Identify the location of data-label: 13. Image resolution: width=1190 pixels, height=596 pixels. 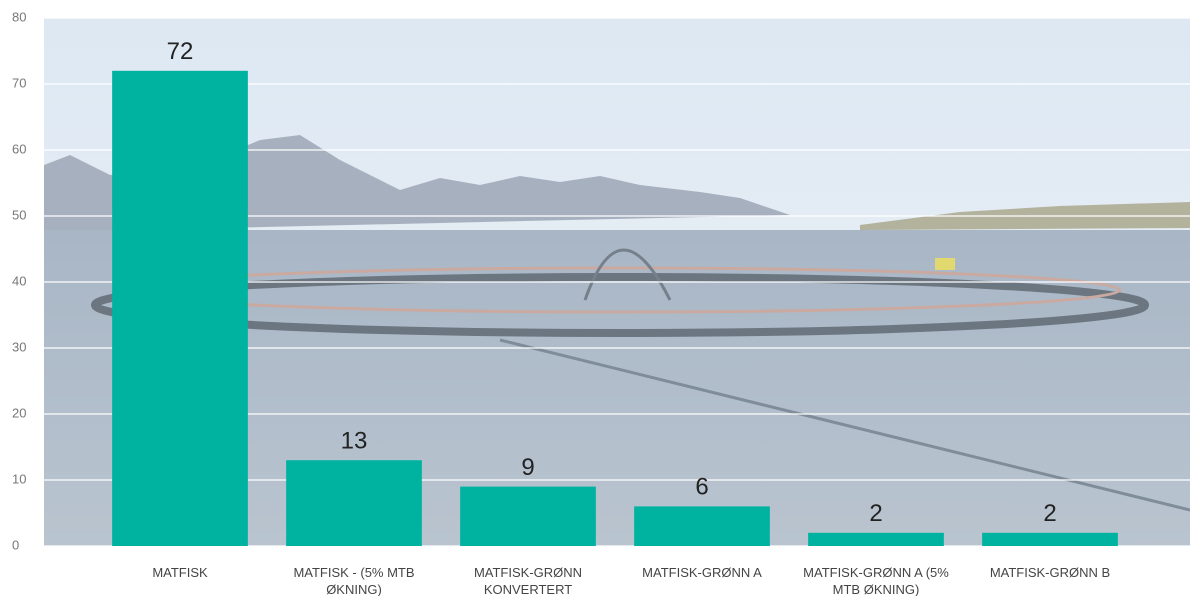
(354, 441).